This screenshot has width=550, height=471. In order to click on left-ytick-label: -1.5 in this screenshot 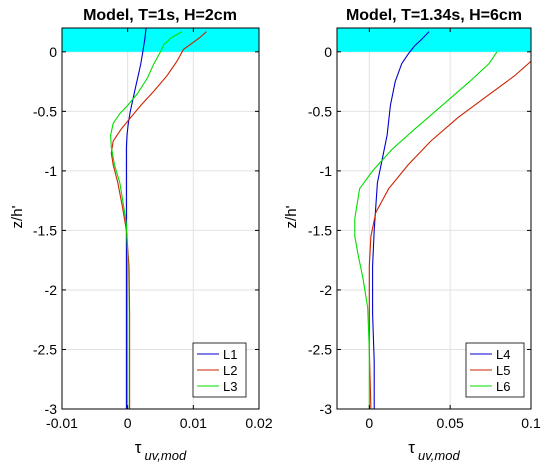, I will do `click(45, 230)`.